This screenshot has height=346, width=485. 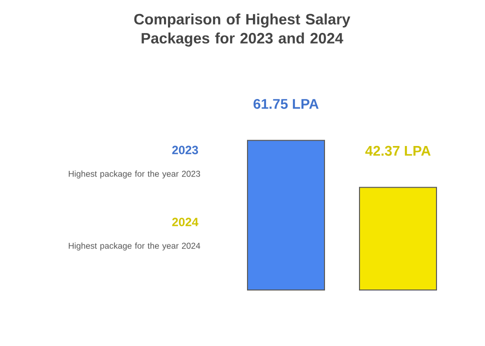 I want to click on chart-title: Comparison of Highest Salary Packages for 2023 and 2024, so click(x=242, y=30).